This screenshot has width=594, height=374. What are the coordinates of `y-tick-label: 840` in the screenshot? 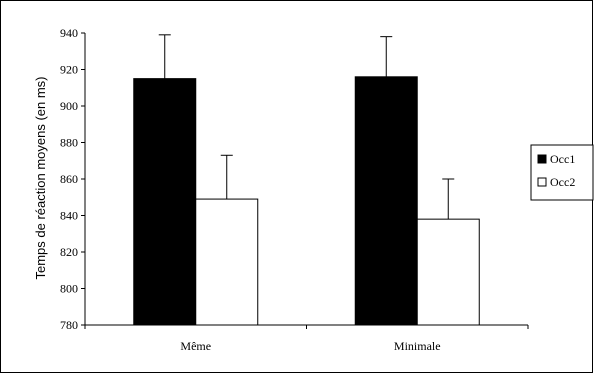 It's located at (69, 216).